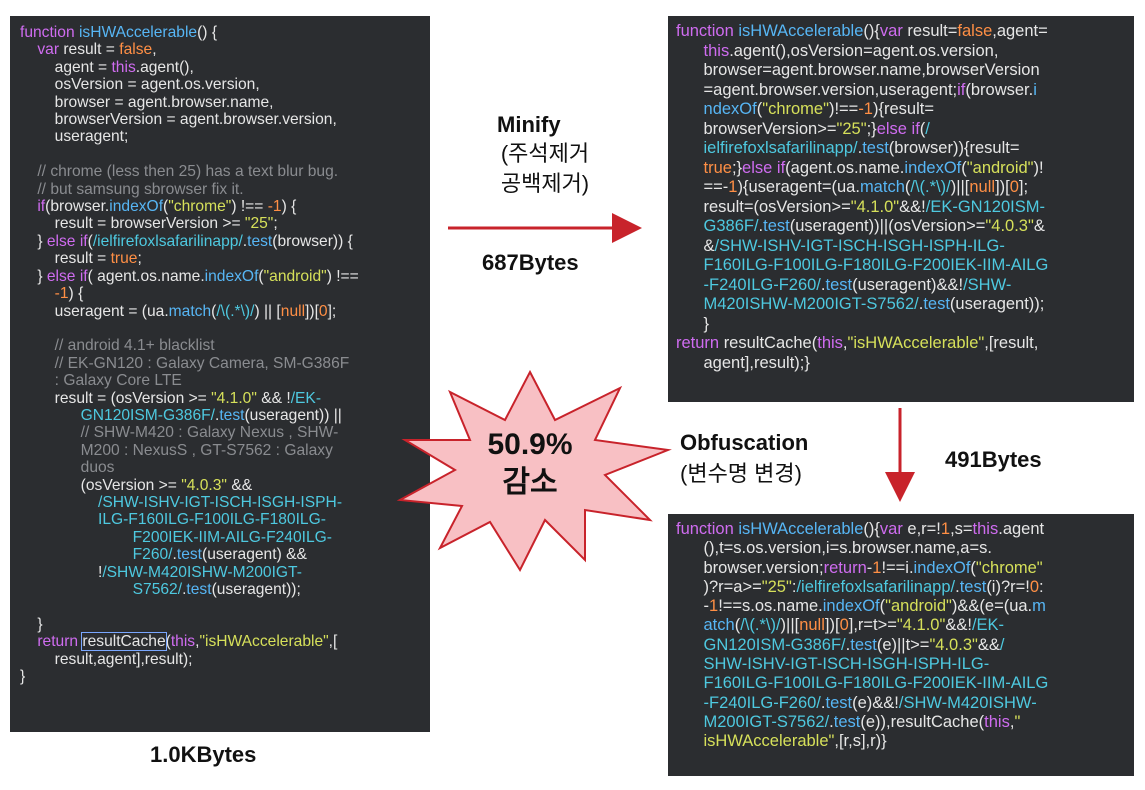  Describe the element at coordinates (834, 548) in the screenshot. I see `code-token: (),t=s.os.version,i=s.browser.name,a=s.` at that location.